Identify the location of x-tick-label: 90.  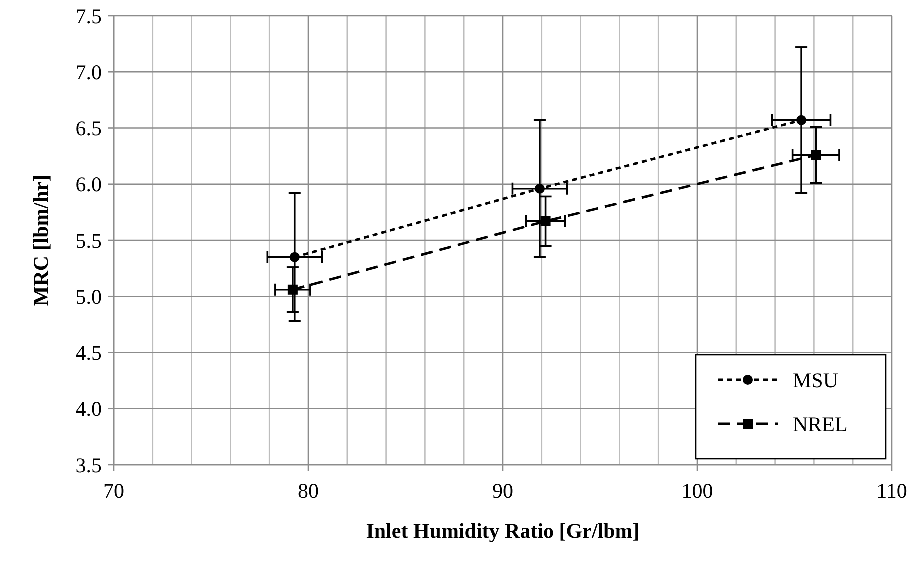
(503, 491).